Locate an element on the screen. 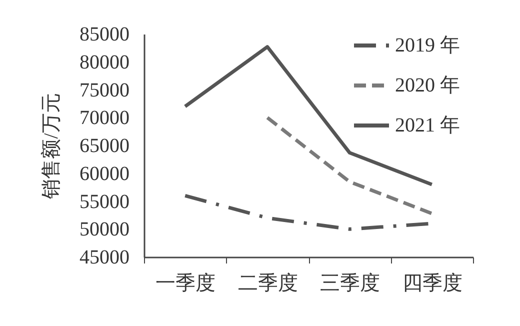 The height and width of the screenshot is (326, 520). y-axis-title: 销售额/万元 is located at coordinates (51, 146).